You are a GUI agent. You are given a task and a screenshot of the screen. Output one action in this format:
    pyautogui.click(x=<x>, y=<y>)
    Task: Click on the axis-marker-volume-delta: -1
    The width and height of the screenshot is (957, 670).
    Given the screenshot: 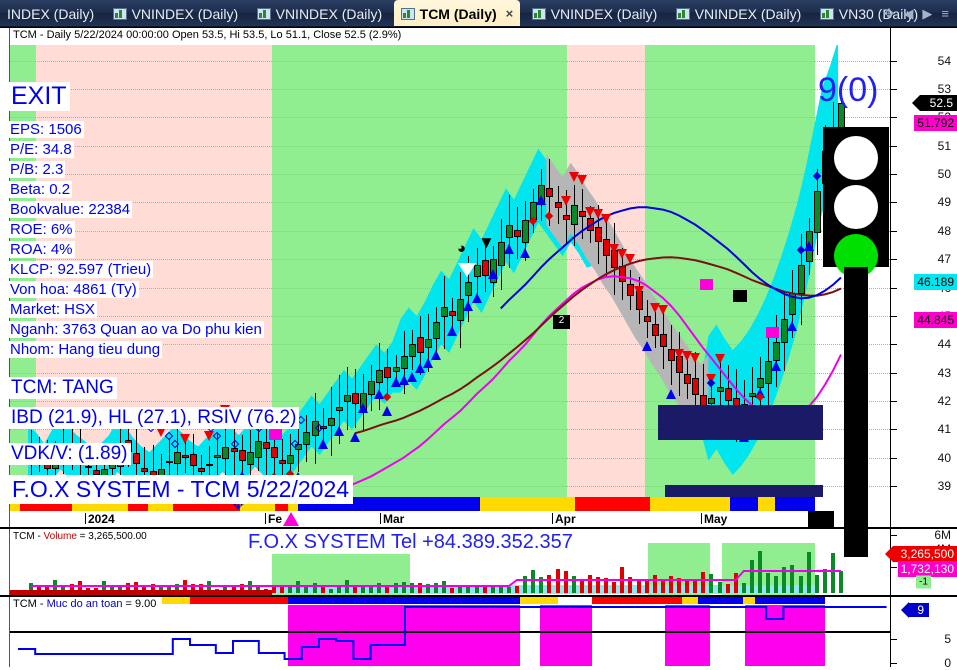 What is the action you would take?
    pyautogui.click(x=923, y=582)
    